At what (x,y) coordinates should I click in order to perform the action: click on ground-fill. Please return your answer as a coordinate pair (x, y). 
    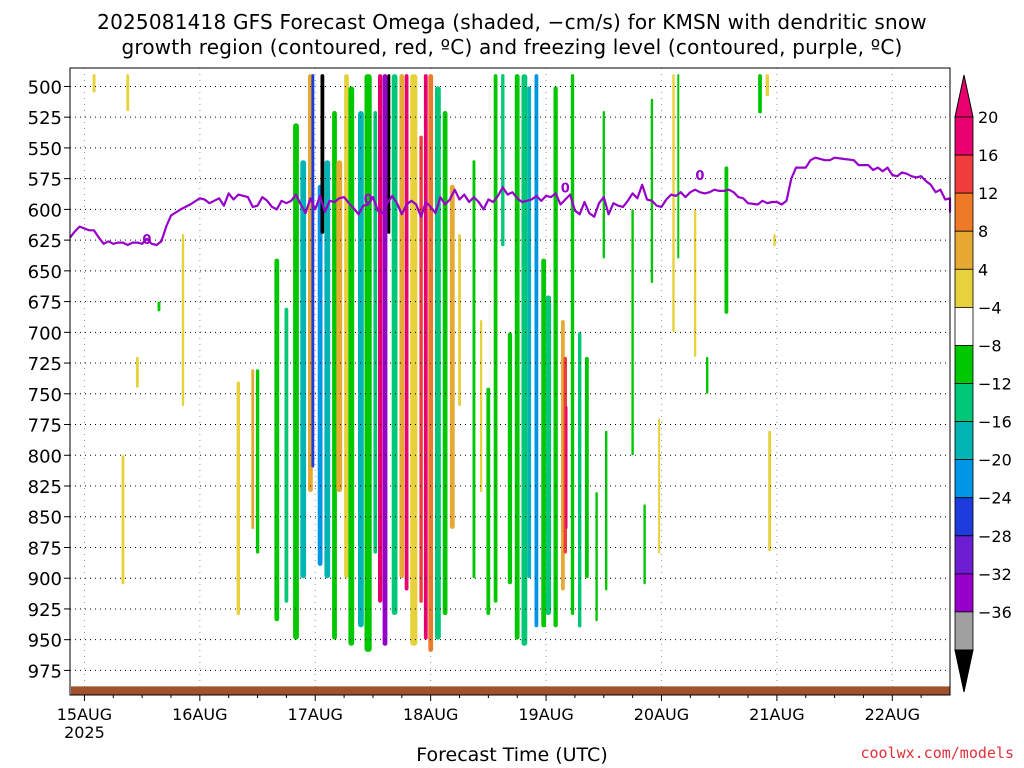
    Looking at the image, I should click on (510, 690).